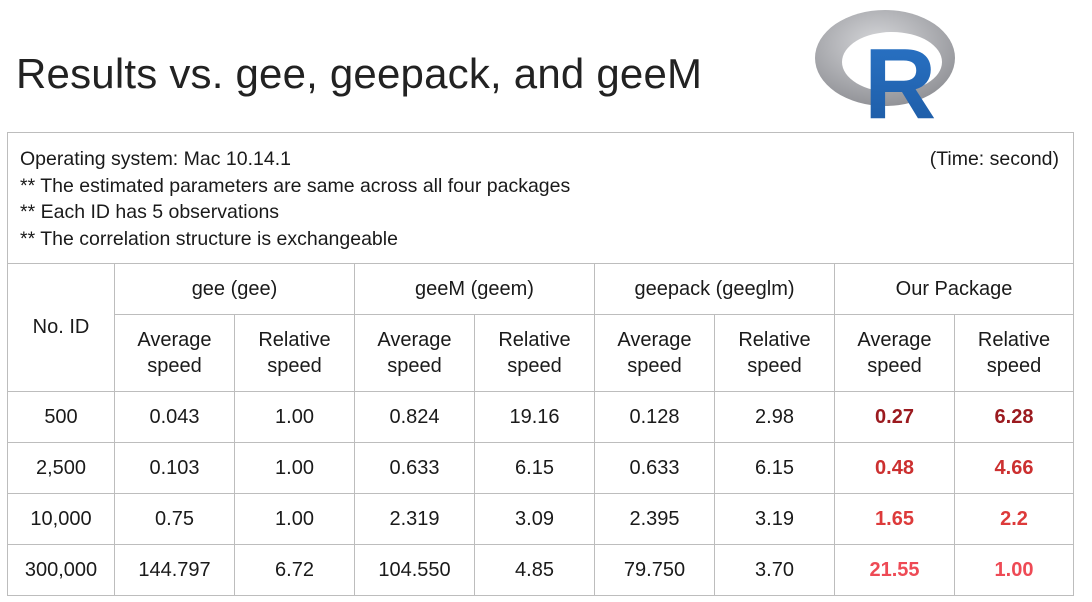 This screenshot has height=602, width=1092. Describe the element at coordinates (894, 468) in the screenshot. I see `table-cell: 0.48` at that location.